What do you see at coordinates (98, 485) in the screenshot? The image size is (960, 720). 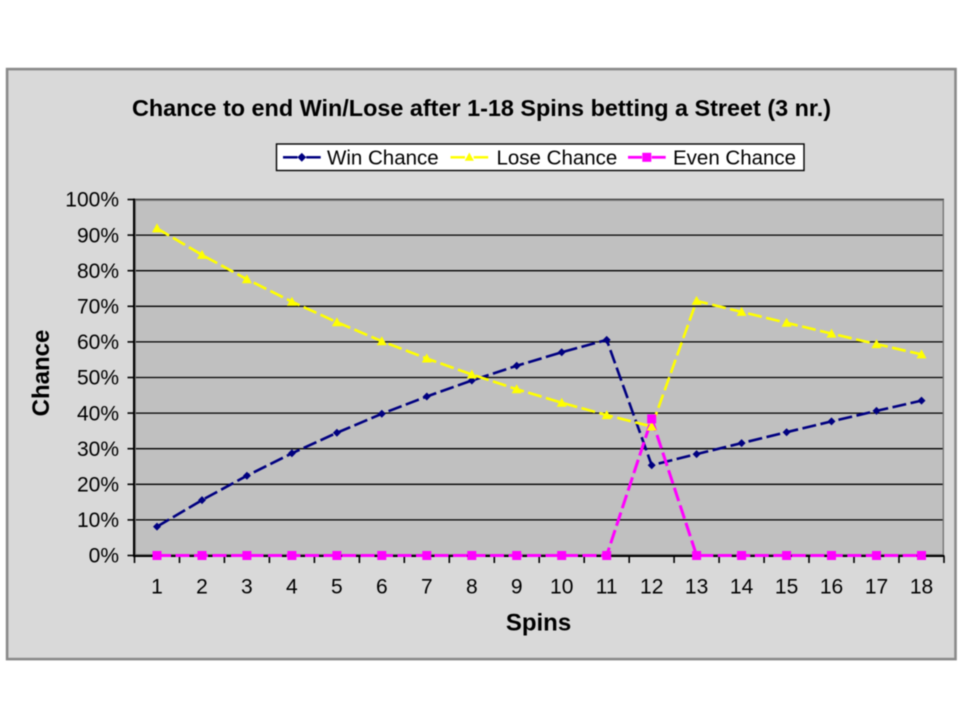 I see `svg-text: 20%` at bounding box center [98, 485].